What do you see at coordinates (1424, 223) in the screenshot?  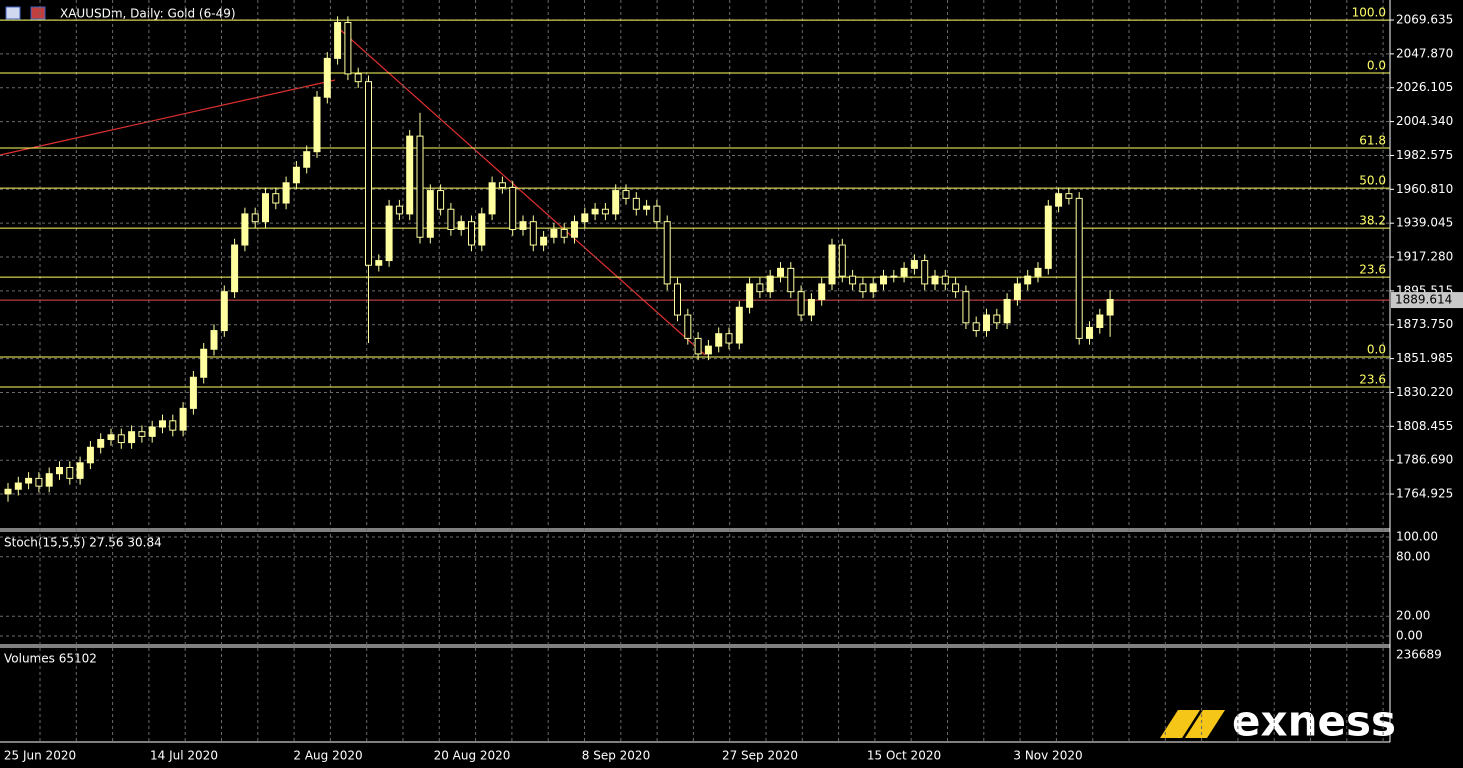 I see `y-tick-label: 1939.045` at bounding box center [1424, 223].